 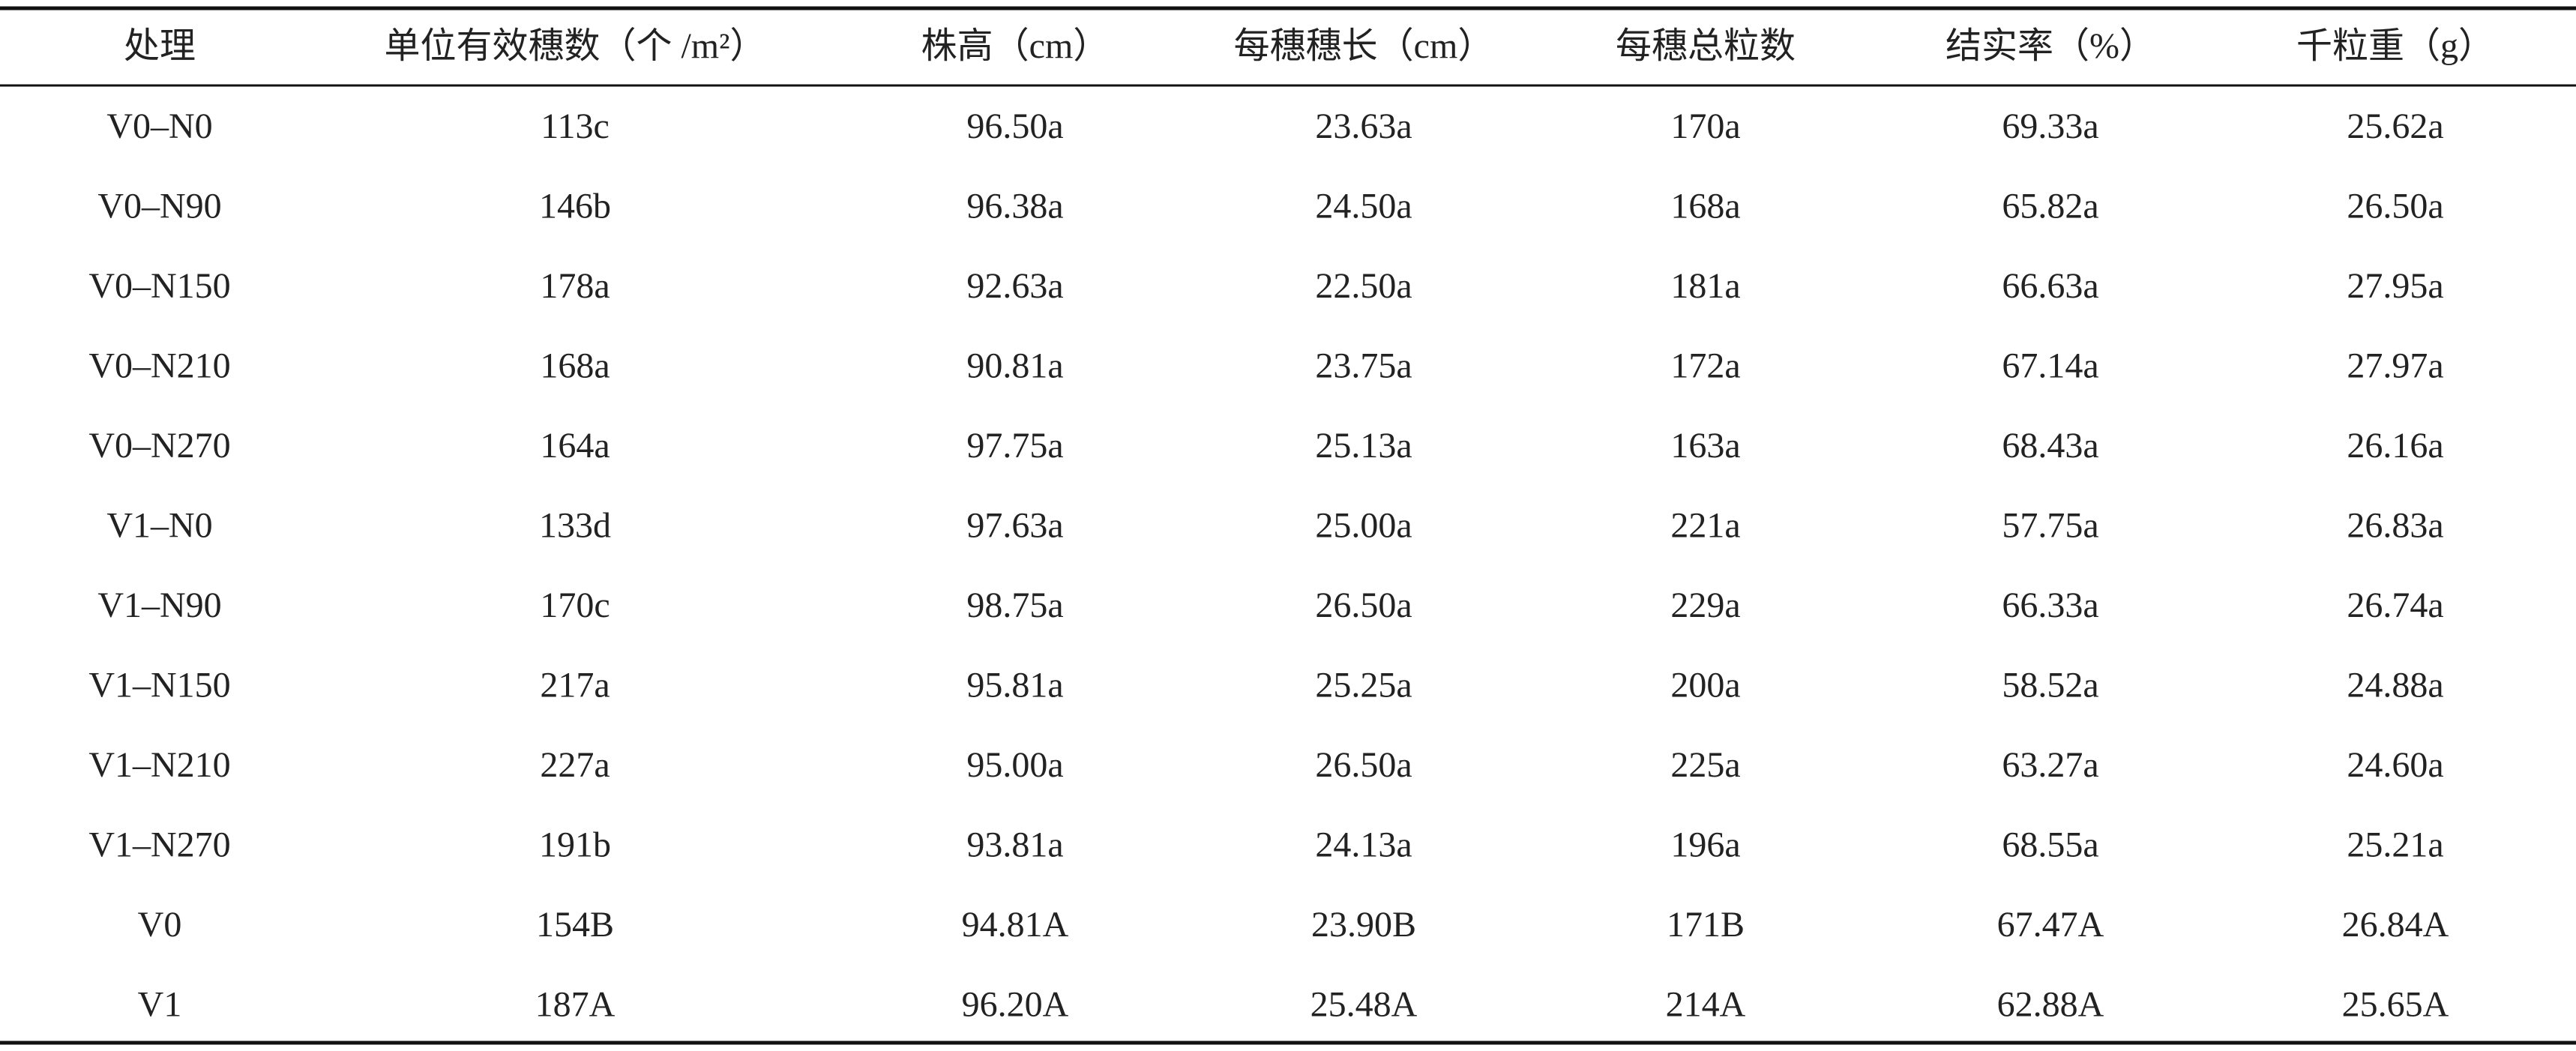 What do you see at coordinates (2395, 765) in the screenshot?
I see `cell: 24.60a` at bounding box center [2395, 765].